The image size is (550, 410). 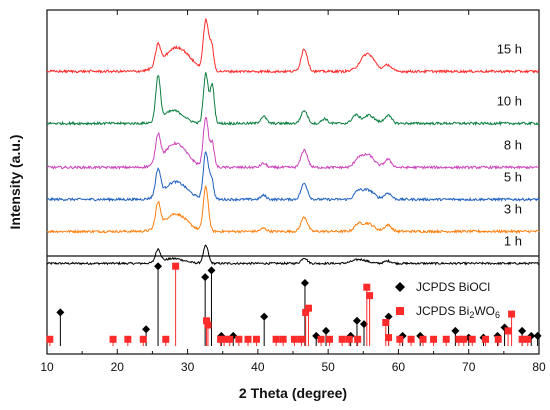 I want to click on series-line-5h, so click(x=293, y=176).